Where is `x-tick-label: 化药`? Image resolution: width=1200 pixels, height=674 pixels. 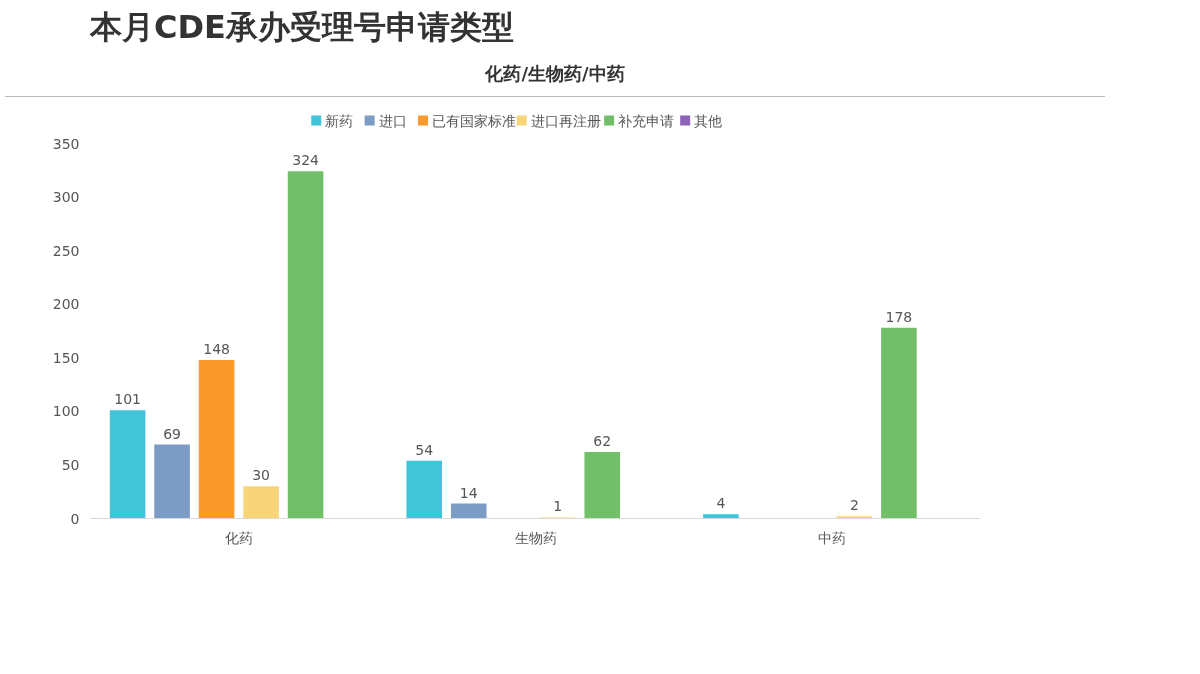 x-tick-label: 化药 is located at coordinates (238, 537).